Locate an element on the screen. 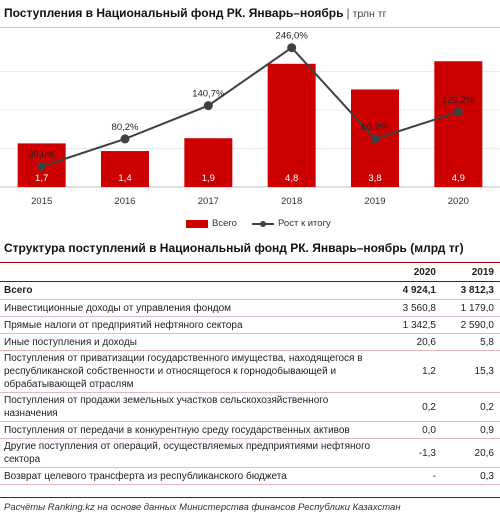 Image resolution: width=500 pixels, height=522 pixels. growth-point-2016 is located at coordinates (125, 139).